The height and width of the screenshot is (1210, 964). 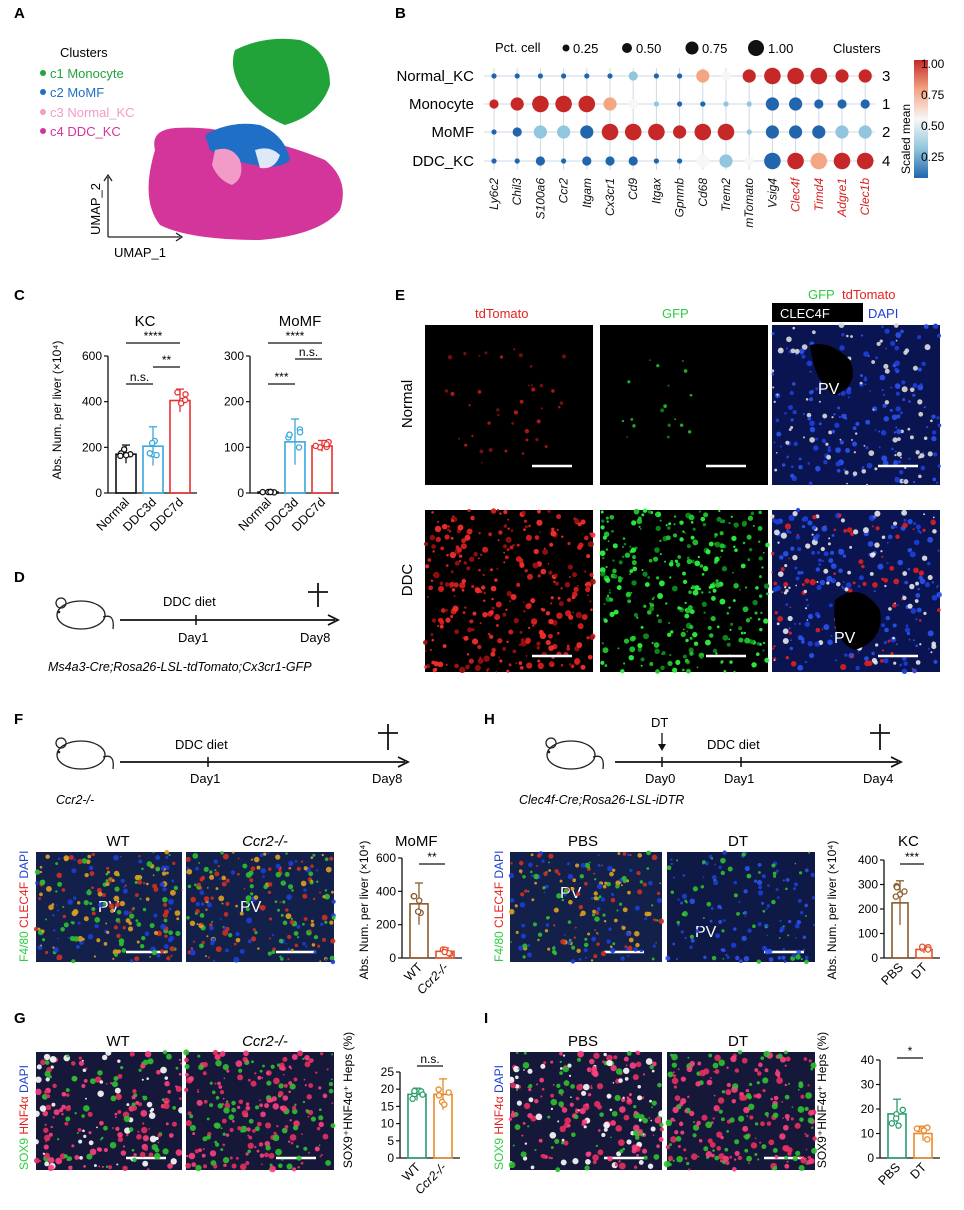 I want to click on img-label-i-dt: DT, so click(x=738, y=1041).